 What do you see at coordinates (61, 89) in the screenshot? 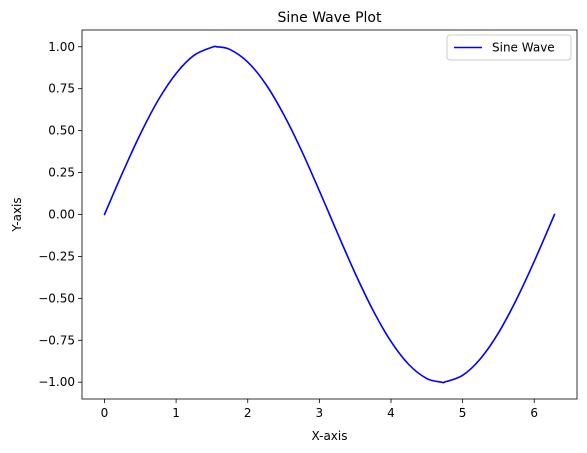
I see `y-tick-label: 0.75` at bounding box center [61, 89].